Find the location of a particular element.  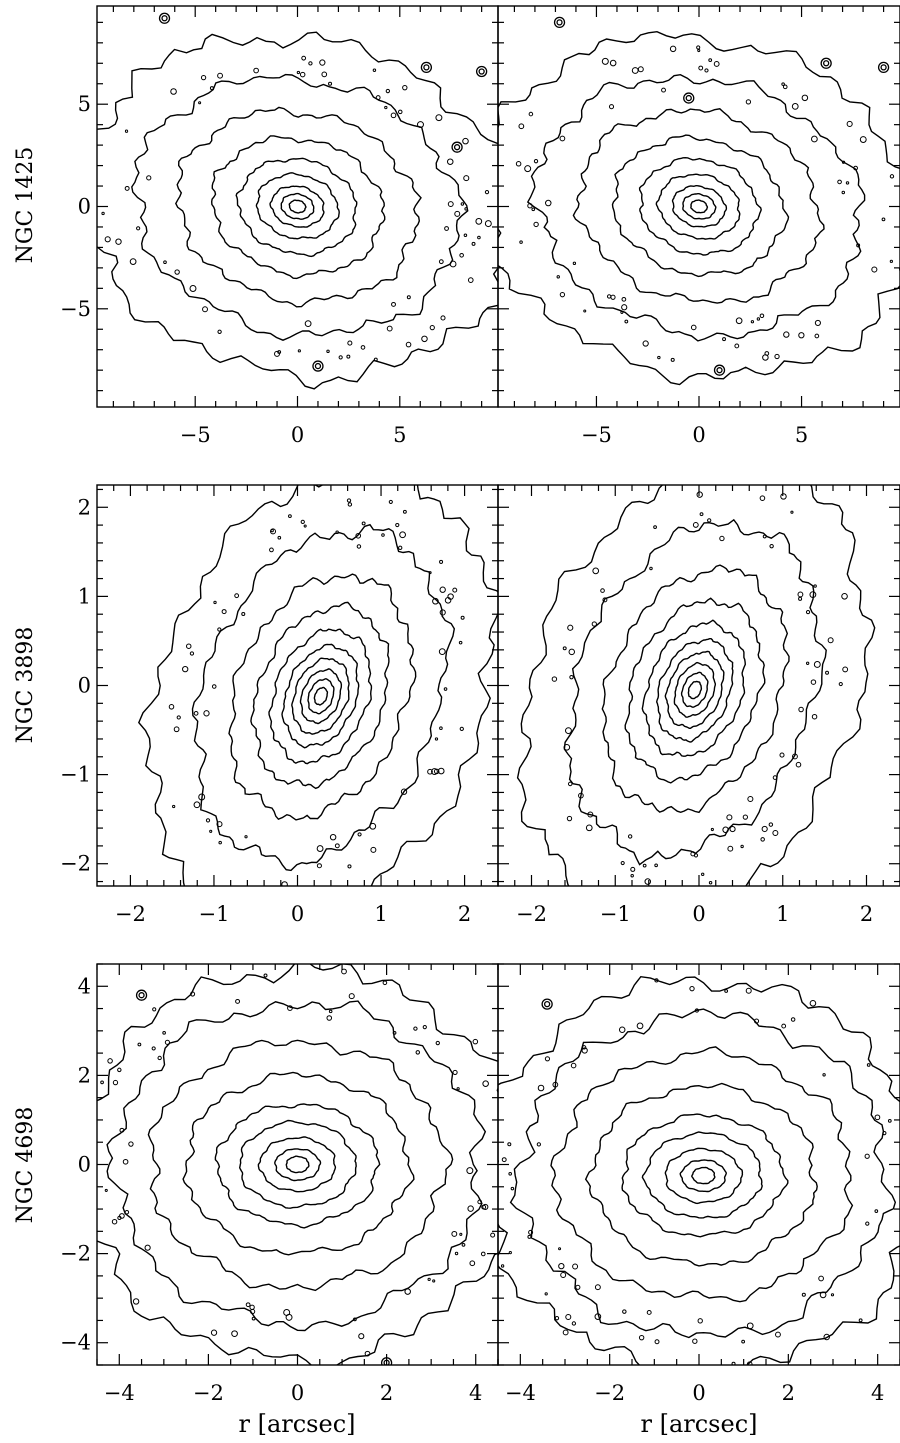

panel-ngc-4698-left: −4 −2 0 2 4 −4 −2 0 2 4 is located at coordinates (279, 1184).